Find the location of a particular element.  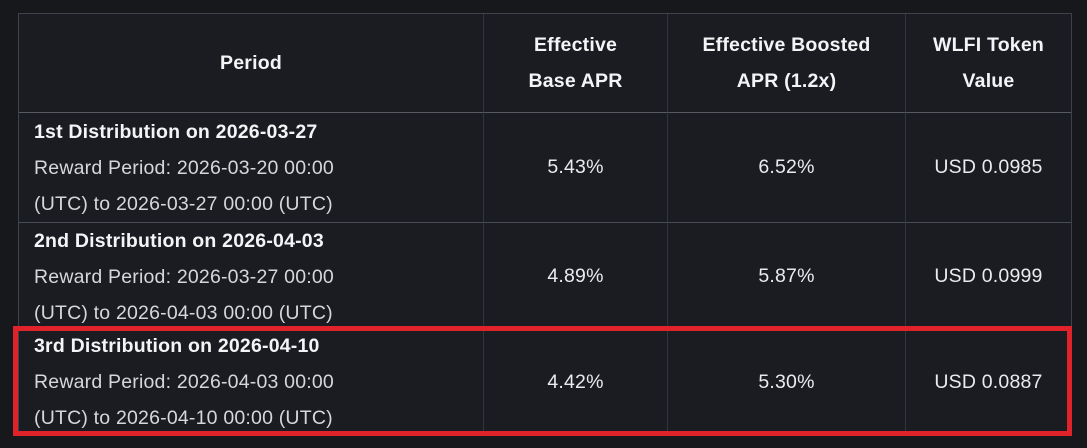

period-detail-line: Reward Period: 2026-03-27 00:00 is located at coordinates (184, 276).